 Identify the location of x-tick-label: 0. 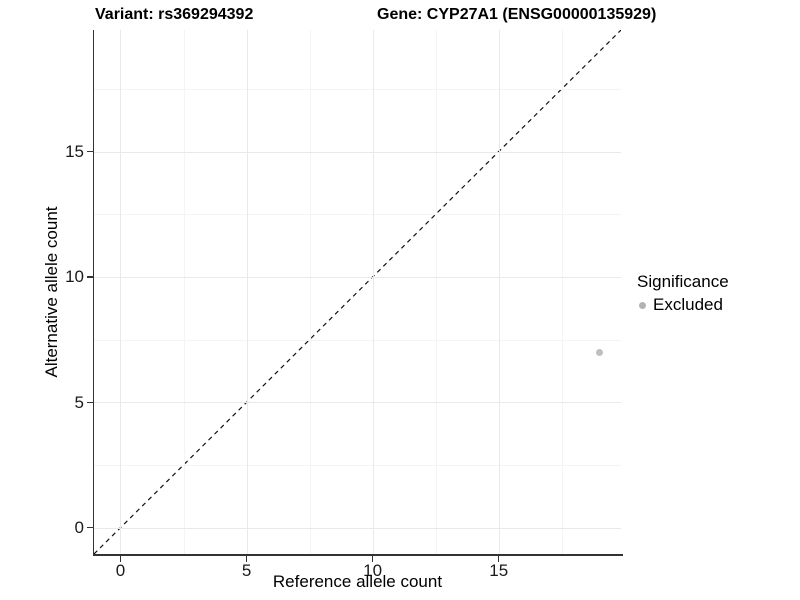
(120, 570).